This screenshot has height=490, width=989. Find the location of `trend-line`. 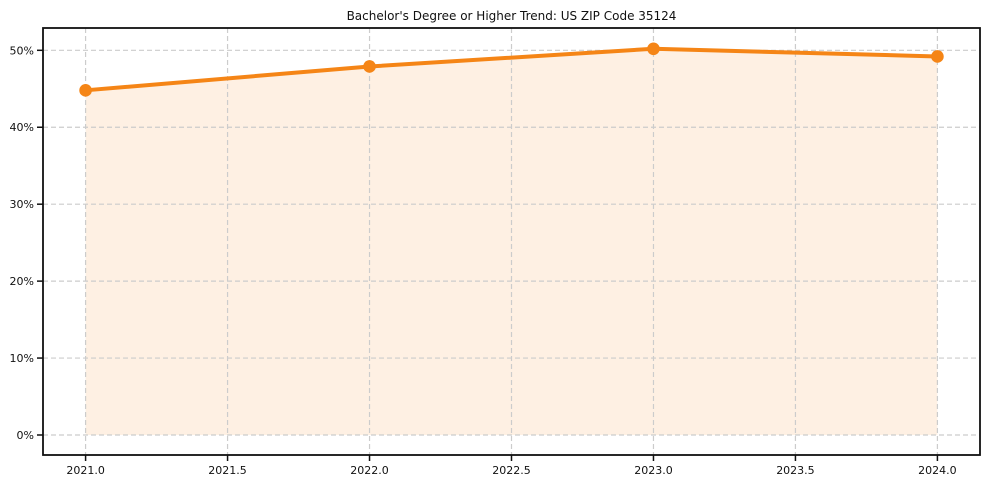

trend-line is located at coordinates (511, 69).